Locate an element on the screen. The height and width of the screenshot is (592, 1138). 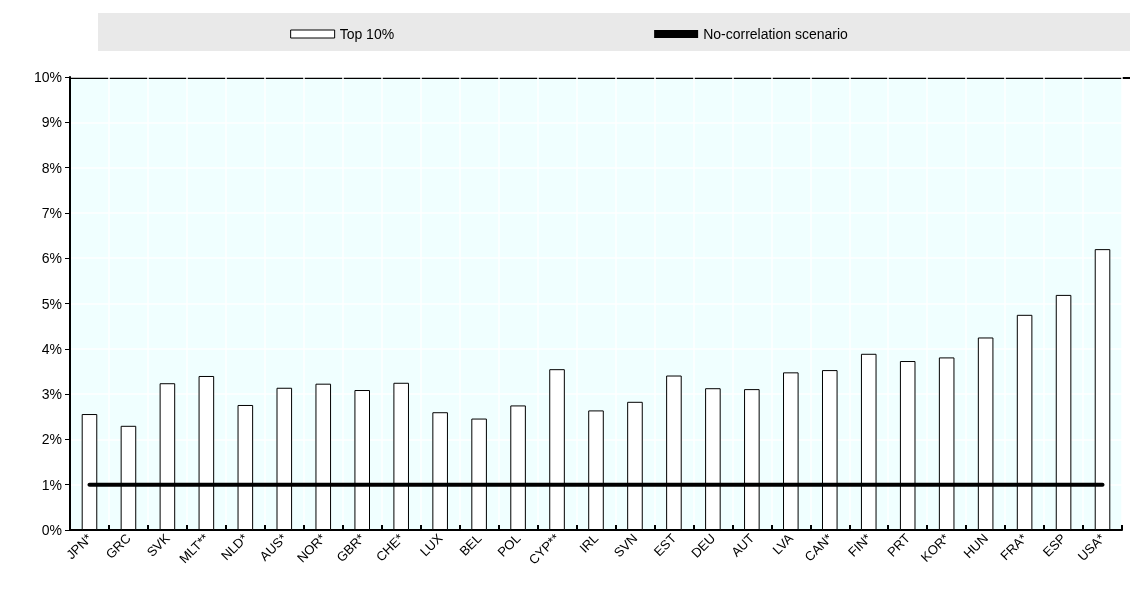
x-tick-label: LVA is located at coordinates (783, 544).